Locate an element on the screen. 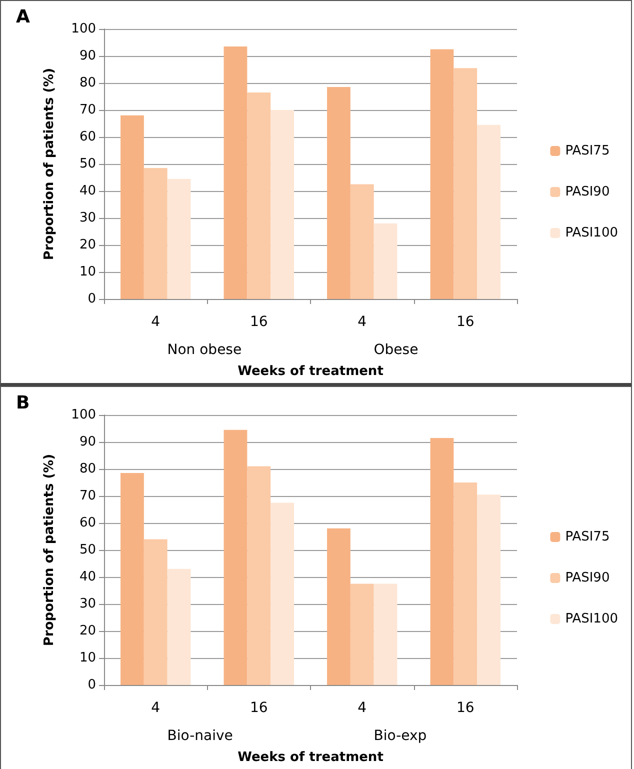 Image resolution: width=634 pixels, height=769 pixels. text: Non obese is located at coordinates (204, 350).